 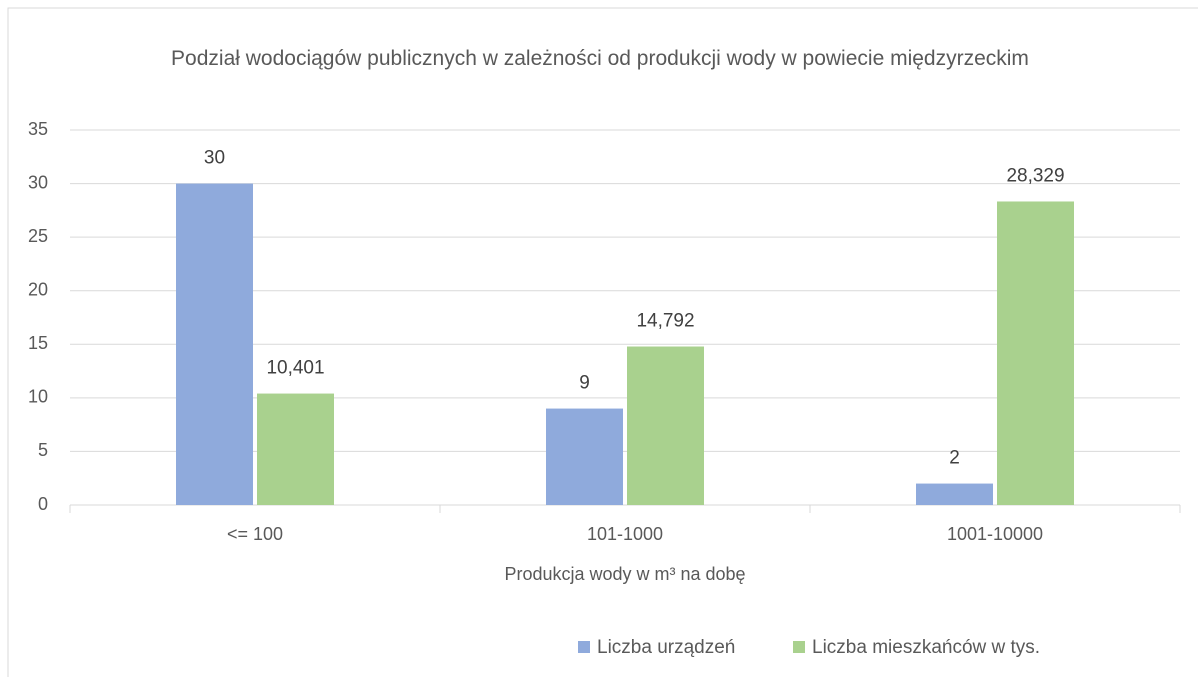 I want to click on data-label: 30, so click(x=214, y=158).